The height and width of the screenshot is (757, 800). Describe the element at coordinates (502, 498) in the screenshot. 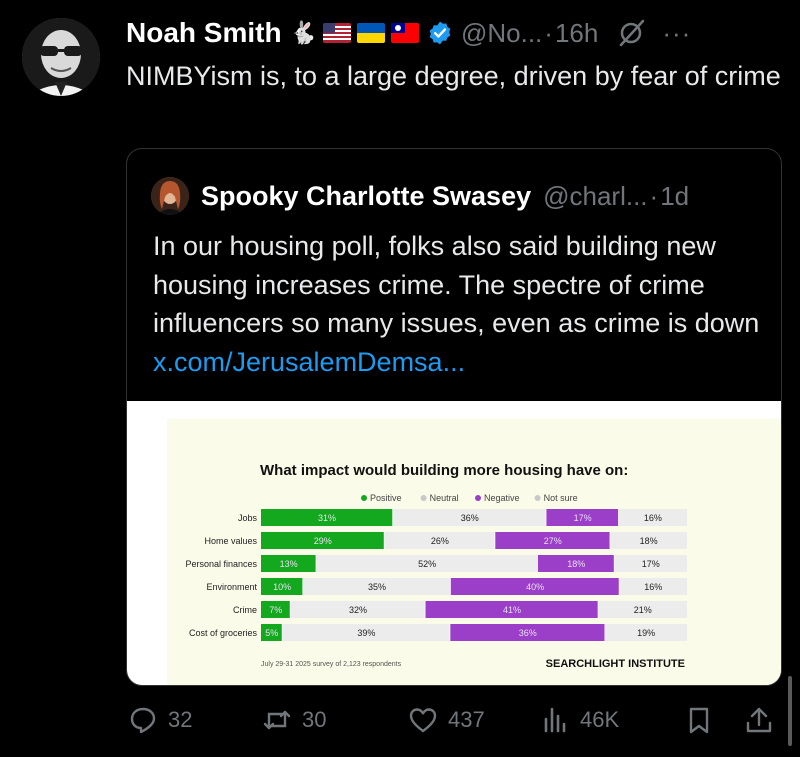

I see `legend-label-negative: Negative` at that location.